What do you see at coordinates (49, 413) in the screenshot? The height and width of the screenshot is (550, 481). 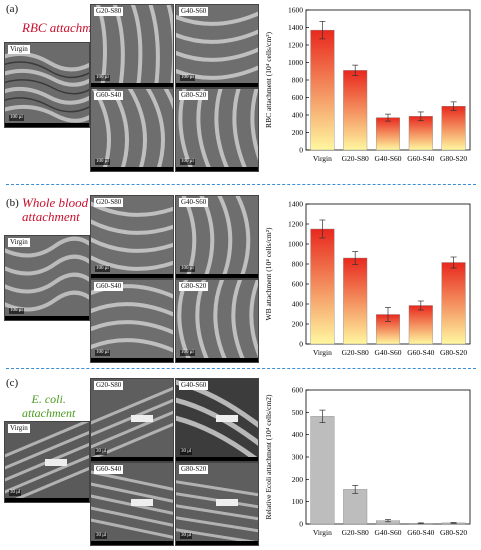 I see `panel-c-title-line: attachment` at bounding box center [49, 413].